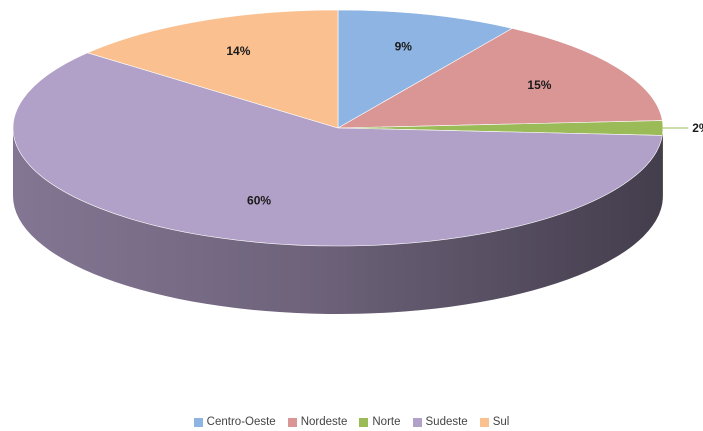 The width and height of the screenshot is (703, 431). Describe the element at coordinates (446, 422) in the screenshot. I see `legend-label: Sudeste` at that location.